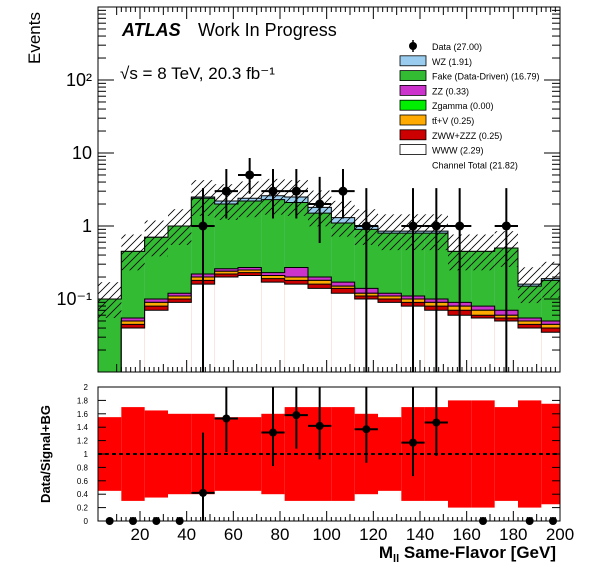  I want to click on ratio-x-tick-label: 80, so click(280, 534).